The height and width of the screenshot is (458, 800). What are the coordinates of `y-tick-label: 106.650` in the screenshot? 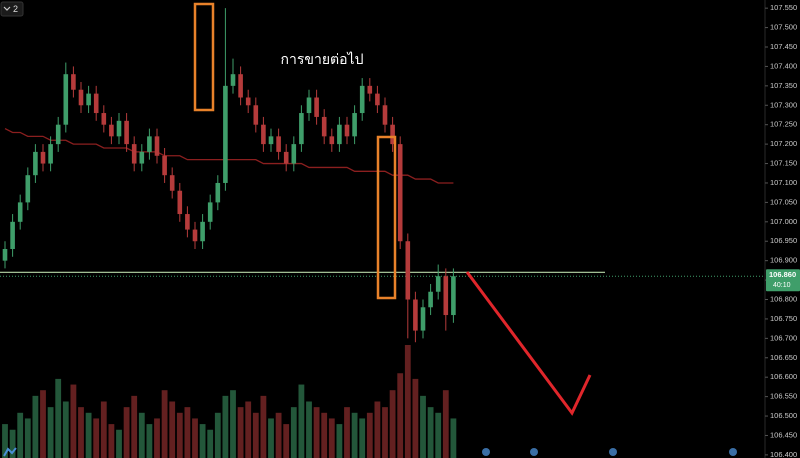 It's located at (783, 357).